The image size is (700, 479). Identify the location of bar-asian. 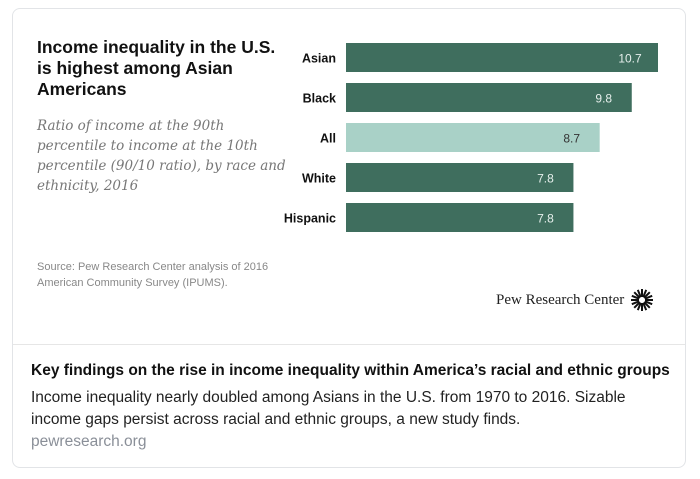
(502, 57).